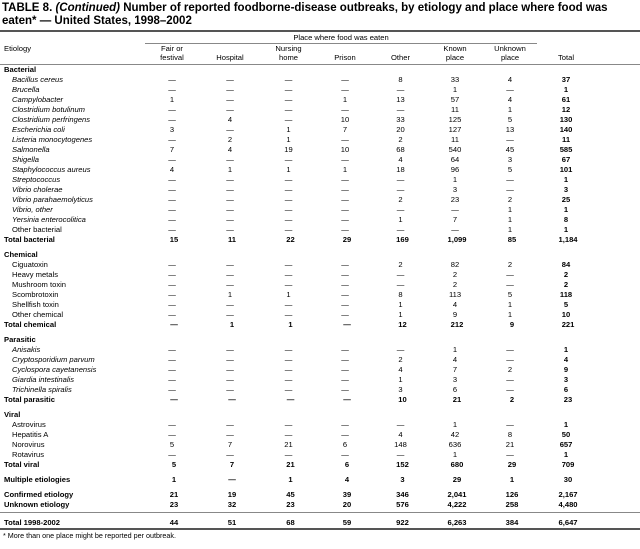 This screenshot has height=549, width=640. I want to click on etiology-name: Heavy metals, so click(35, 274).